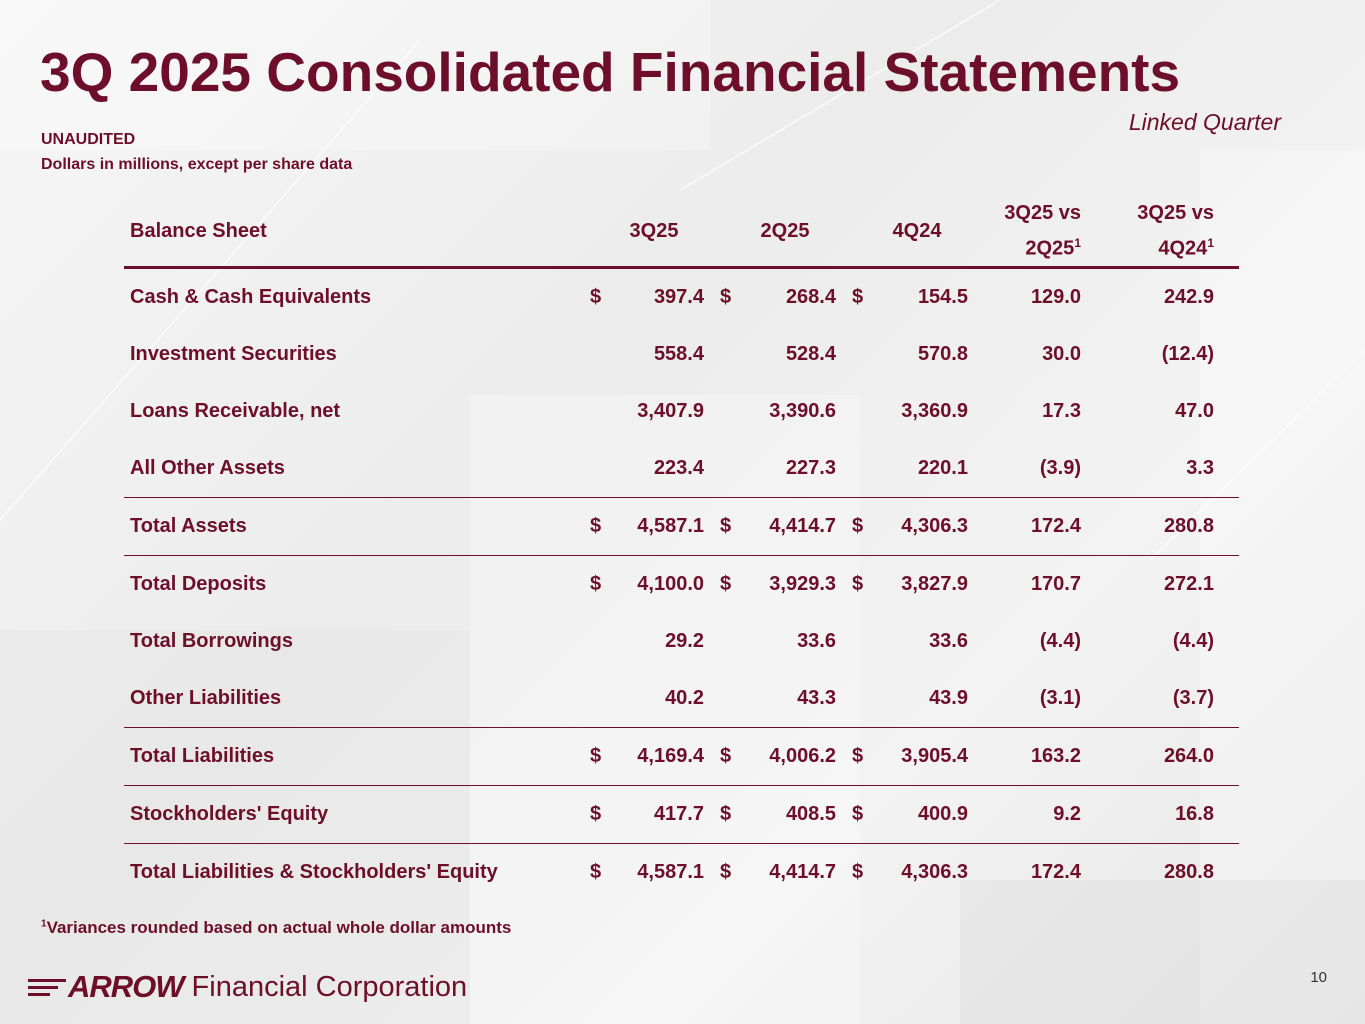 The image size is (1365, 1024). Describe the element at coordinates (810, 297) in the screenshot. I see `value-2q25: 268.4` at that location.